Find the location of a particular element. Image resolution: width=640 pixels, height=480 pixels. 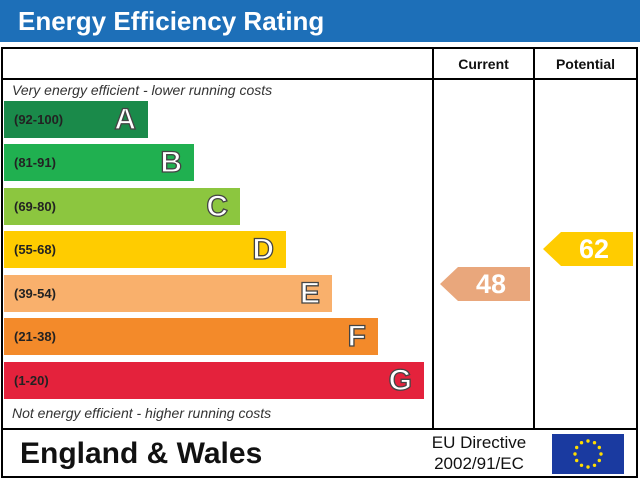

band-range-label: (92-100) is located at coordinates (39, 119).